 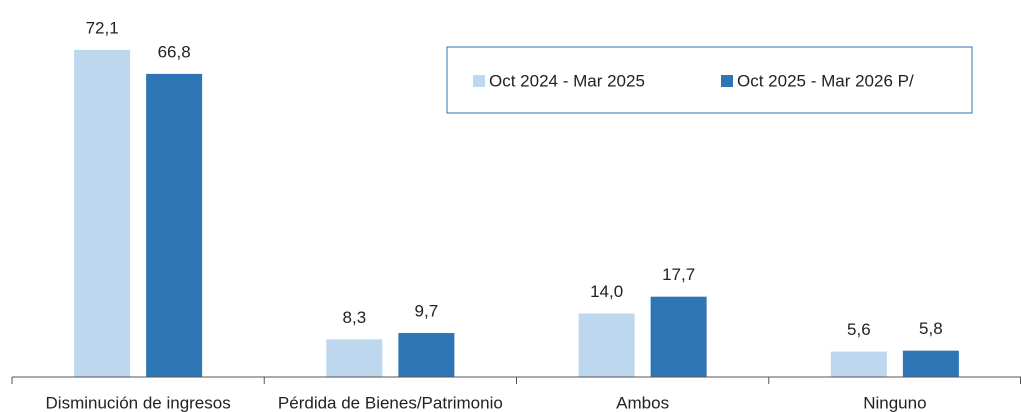 I want to click on x-tick-label: Ninguno, so click(x=894, y=402).